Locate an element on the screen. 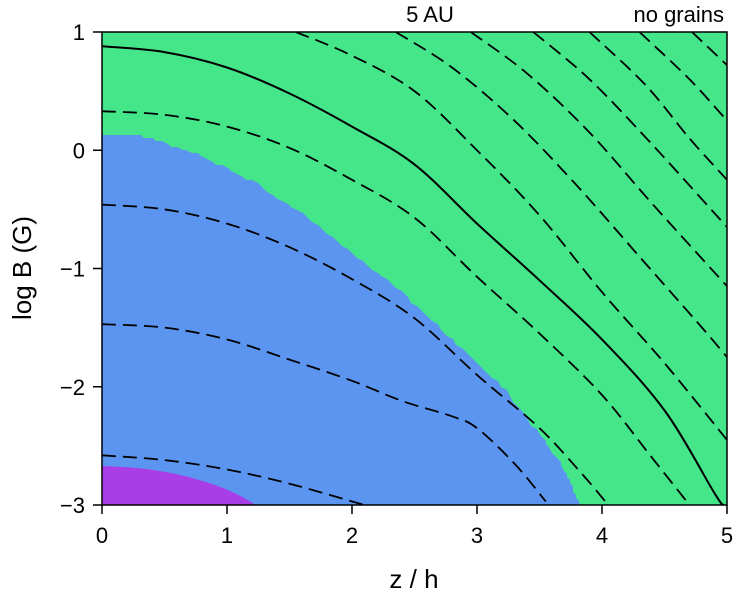  x-axis-ticks: 0 1 2 3 4 5 is located at coordinates (414, 526).